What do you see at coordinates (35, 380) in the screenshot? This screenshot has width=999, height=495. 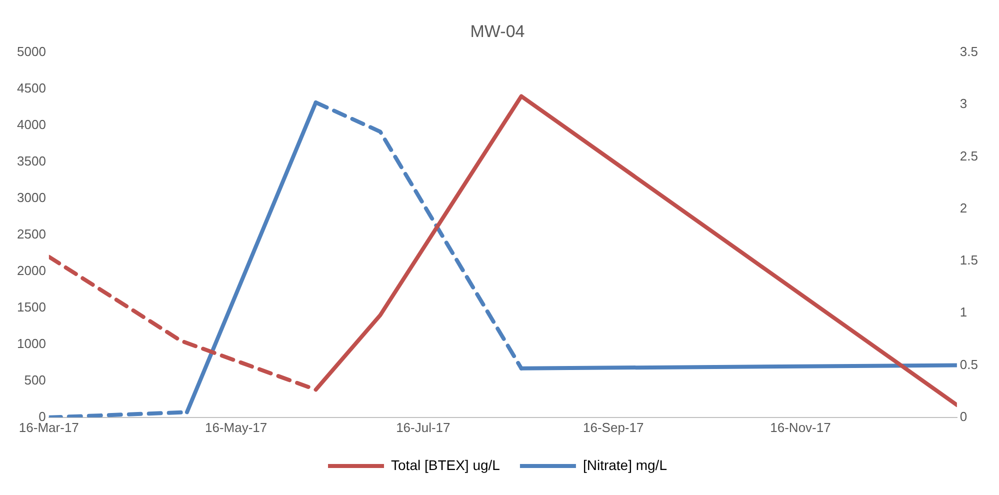 I see `y-tick-label: 500` at bounding box center [35, 380].